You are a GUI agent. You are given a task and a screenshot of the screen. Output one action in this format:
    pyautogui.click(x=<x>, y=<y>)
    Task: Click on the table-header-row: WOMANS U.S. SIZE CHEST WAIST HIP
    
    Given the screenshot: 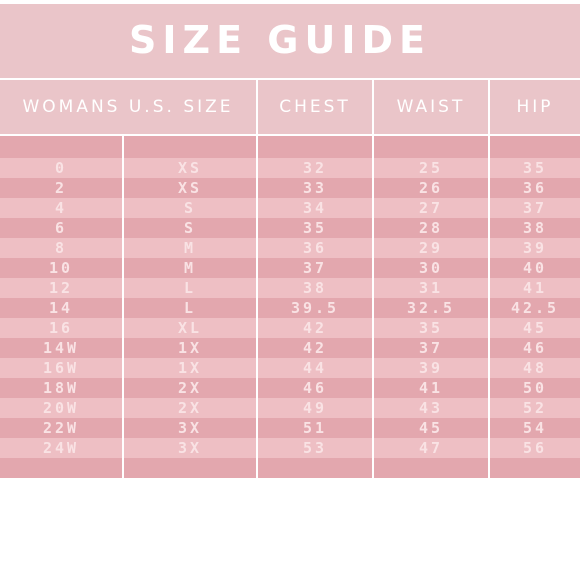 What is the action you would take?
    pyautogui.click(x=290, y=107)
    